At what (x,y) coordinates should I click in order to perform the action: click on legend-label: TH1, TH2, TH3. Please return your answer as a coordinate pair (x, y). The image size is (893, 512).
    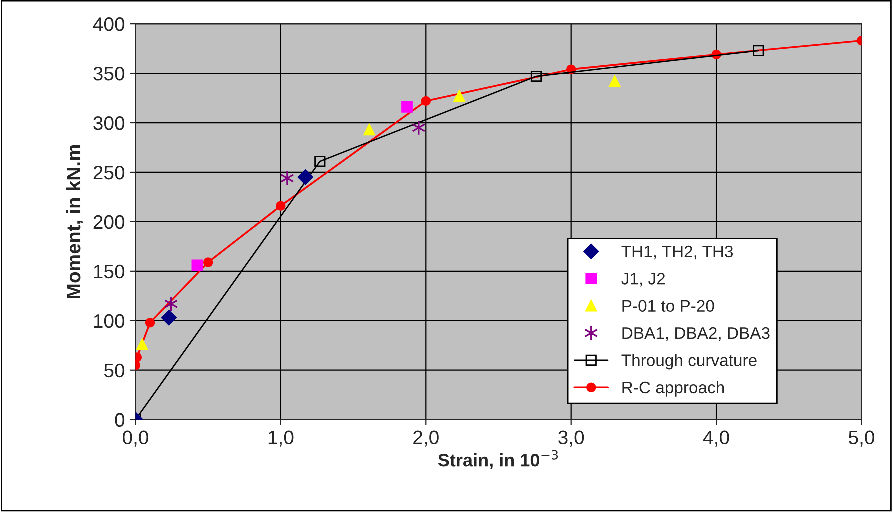
    Looking at the image, I should click on (678, 253).